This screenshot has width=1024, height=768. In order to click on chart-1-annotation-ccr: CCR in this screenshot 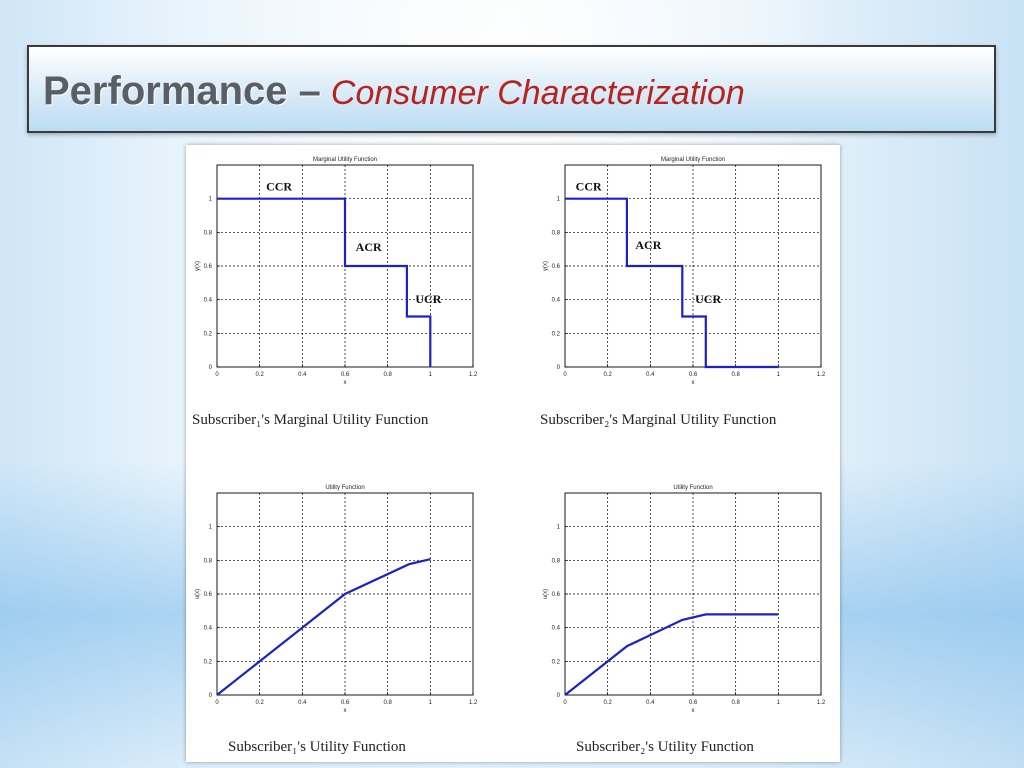, I will do `click(279, 186)`.